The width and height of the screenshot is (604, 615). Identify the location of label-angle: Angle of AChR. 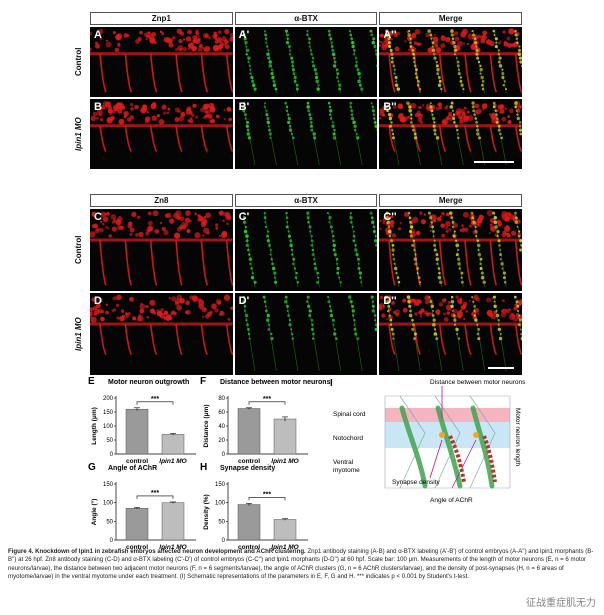
(451, 500).